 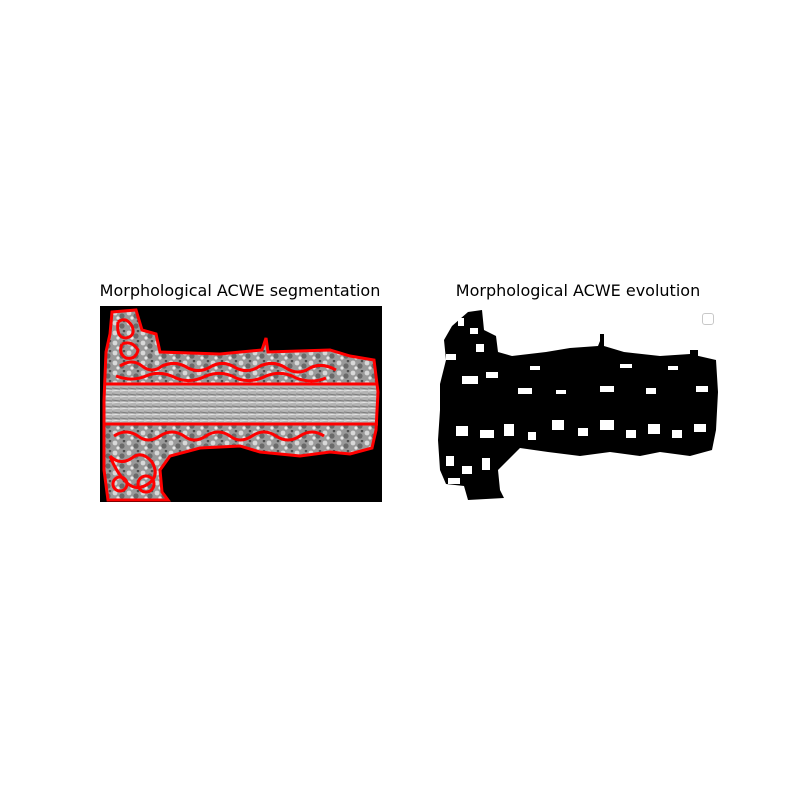 I want to click on segmentation-contours, so click(x=241, y=405).